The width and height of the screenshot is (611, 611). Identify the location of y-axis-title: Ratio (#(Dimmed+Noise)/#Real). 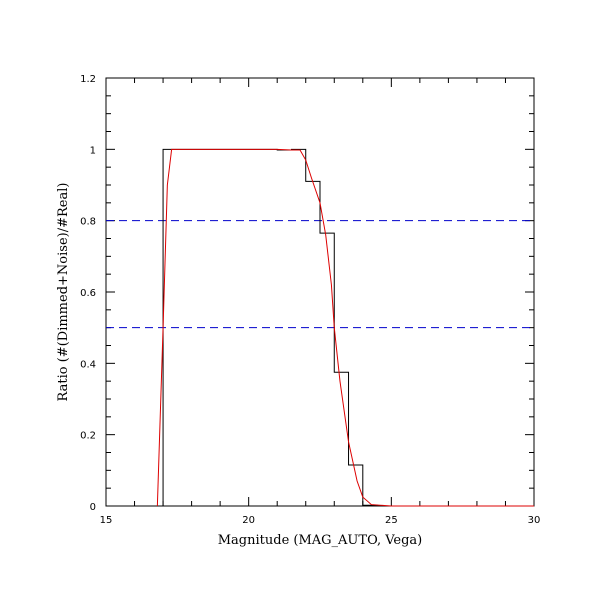
(63, 292).